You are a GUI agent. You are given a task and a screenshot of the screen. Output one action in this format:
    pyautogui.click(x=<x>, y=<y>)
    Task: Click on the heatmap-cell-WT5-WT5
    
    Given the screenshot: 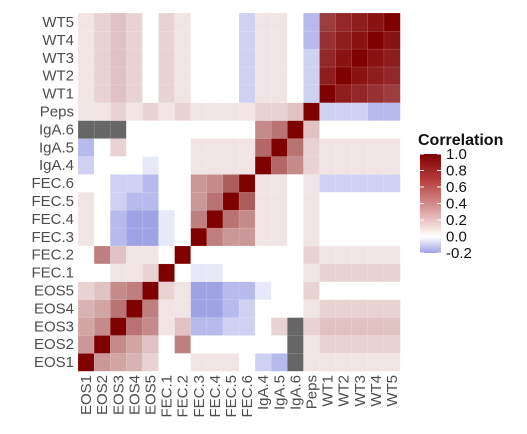 What is the action you would take?
    pyautogui.click(x=392, y=22)
    